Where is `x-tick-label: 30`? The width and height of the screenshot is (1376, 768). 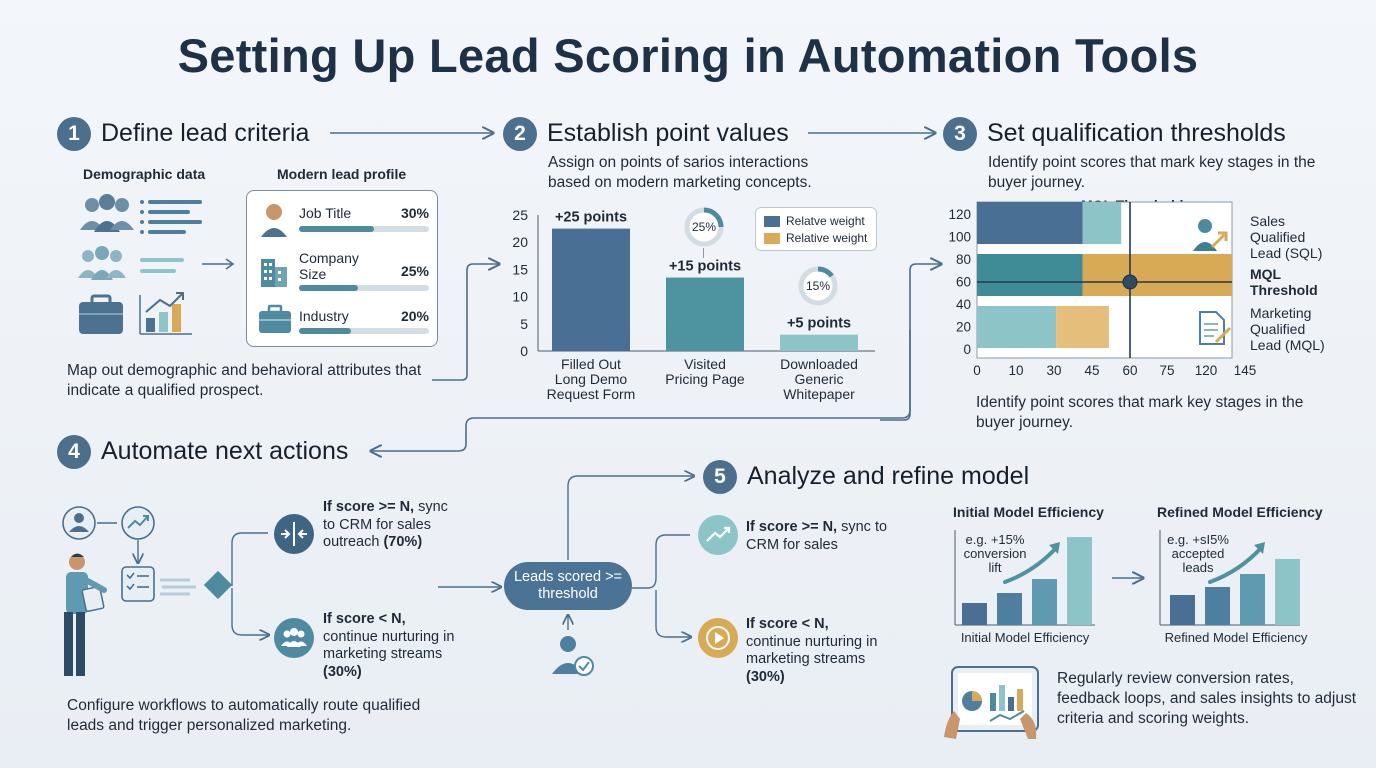
x-tick-label: 30 is located at coordinates (1053, 370).